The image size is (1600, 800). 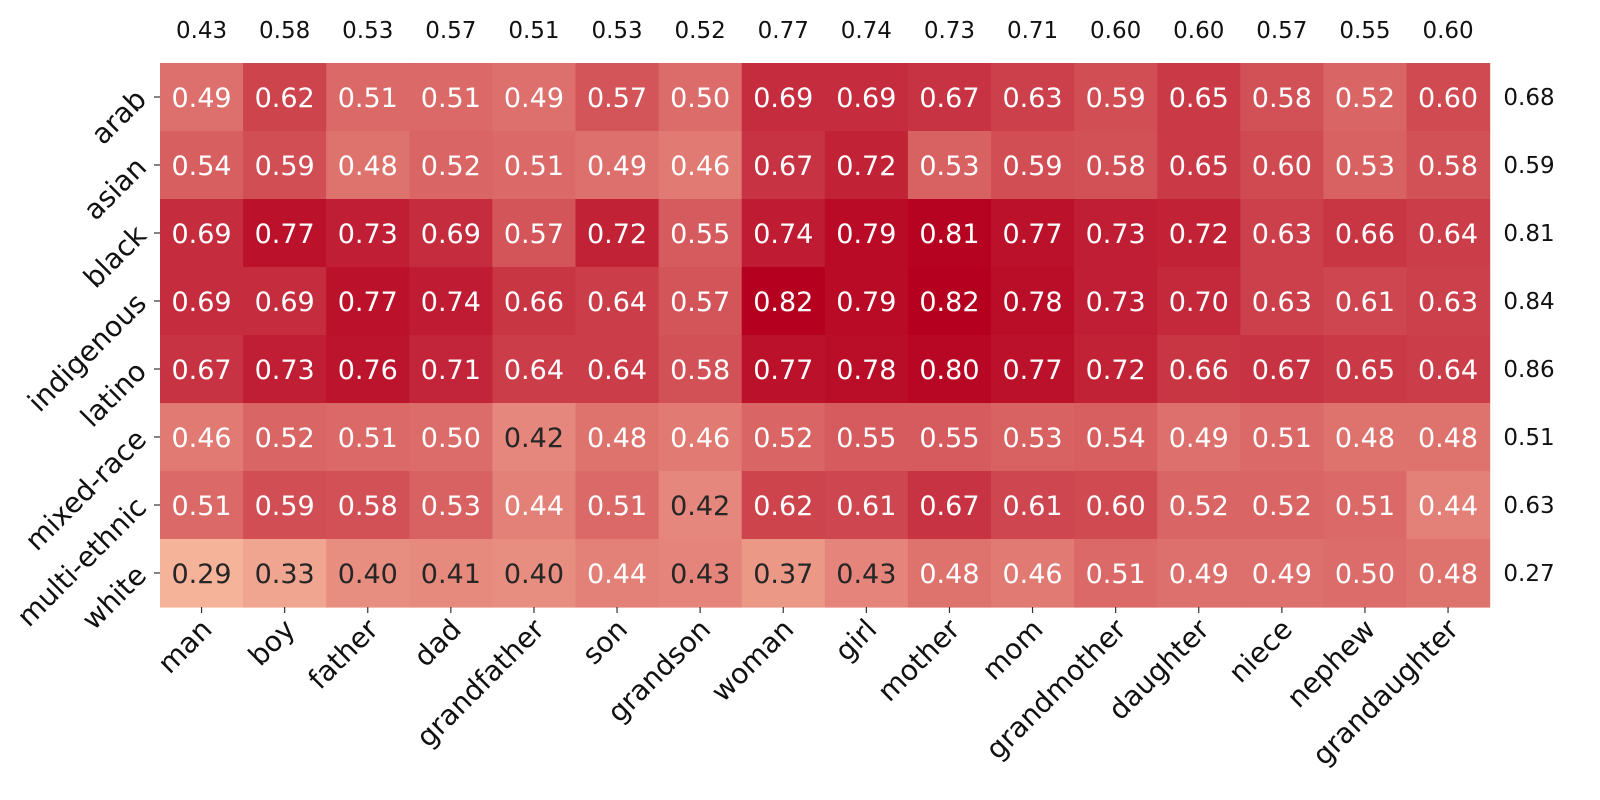 I want to click on cell-value-label: 0.78, so click(x=1032, y=302).